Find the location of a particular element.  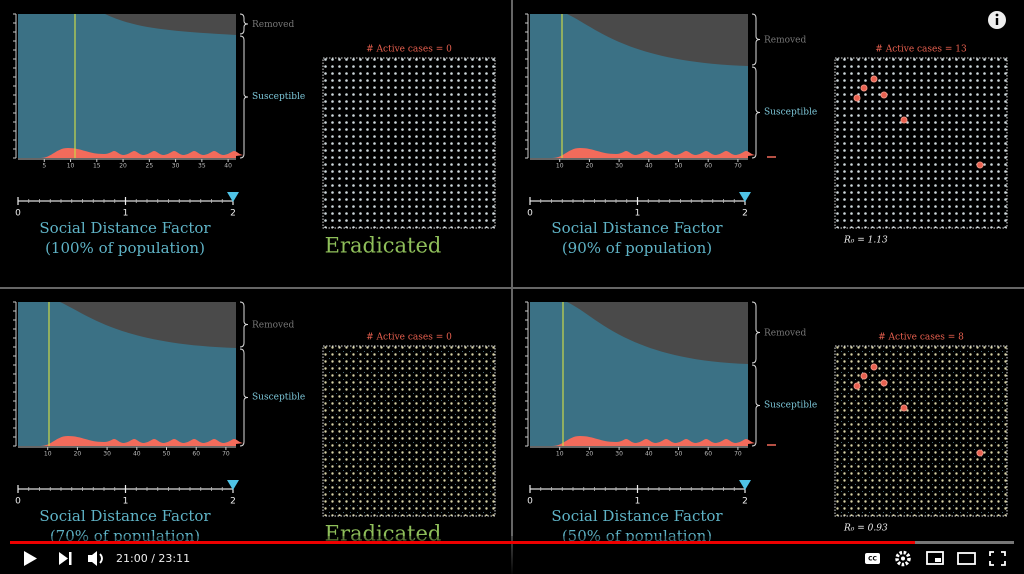

r0-label: R₀ = 0.93 is located at coordinates (865, 529).